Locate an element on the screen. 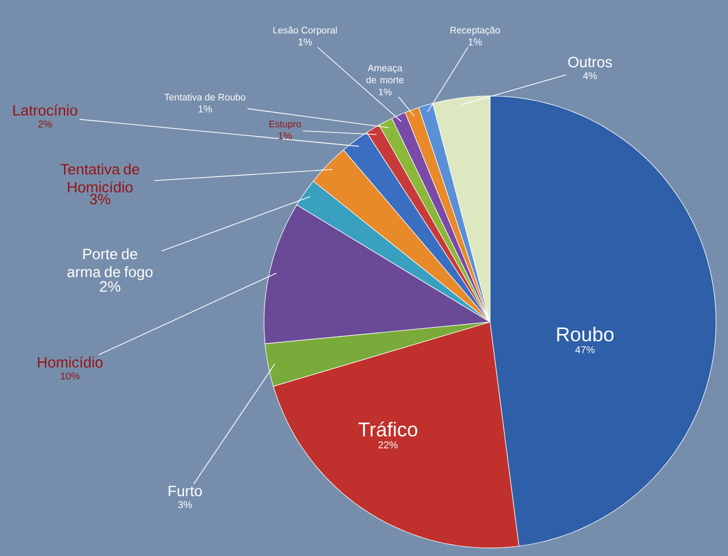  slice-label: Latrocínio is located at coordinates (45, 110).